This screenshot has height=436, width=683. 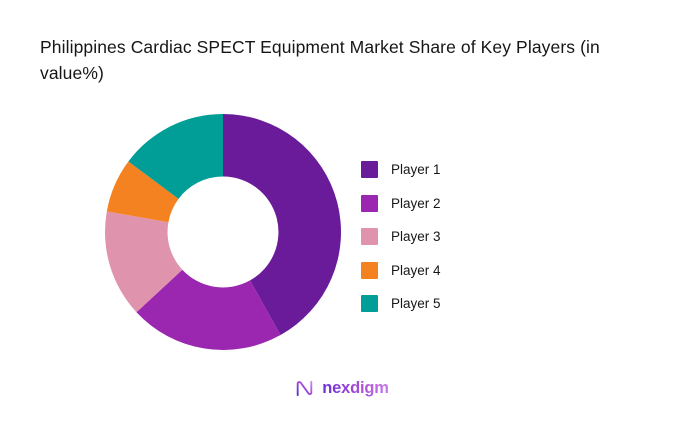 I want to click on legend-item: Player 3, so click(x=401, y=236).